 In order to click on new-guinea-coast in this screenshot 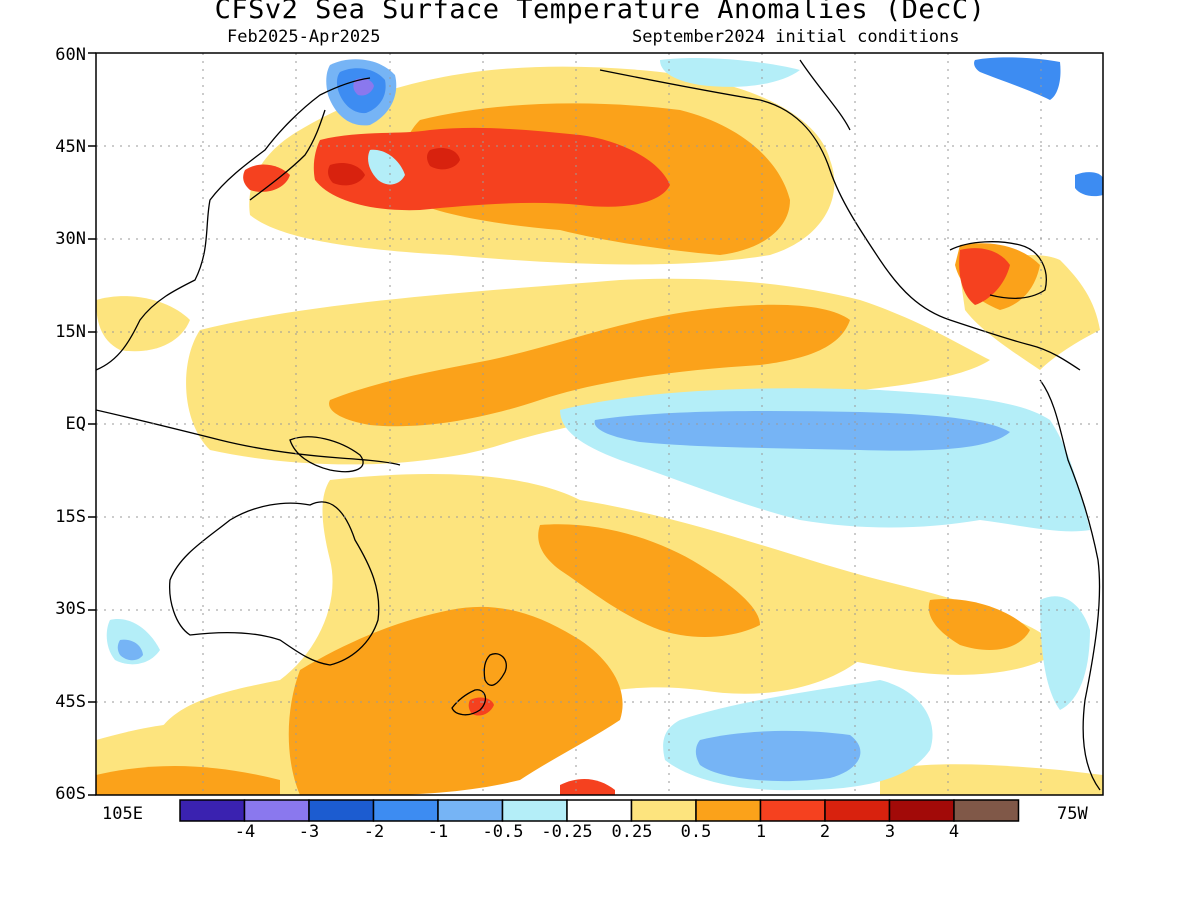, I will do `click(326, 454)`.